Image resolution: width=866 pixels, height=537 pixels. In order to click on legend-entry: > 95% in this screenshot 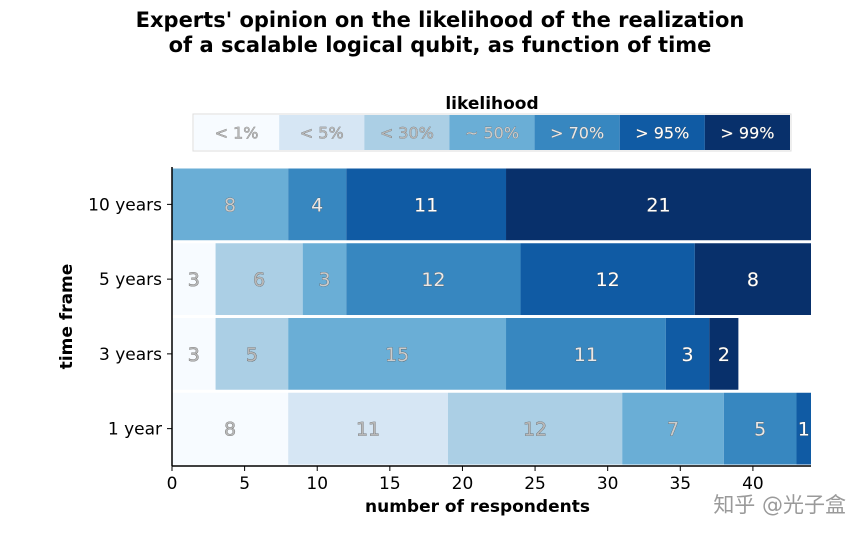, I will do `click(662, 133)`.